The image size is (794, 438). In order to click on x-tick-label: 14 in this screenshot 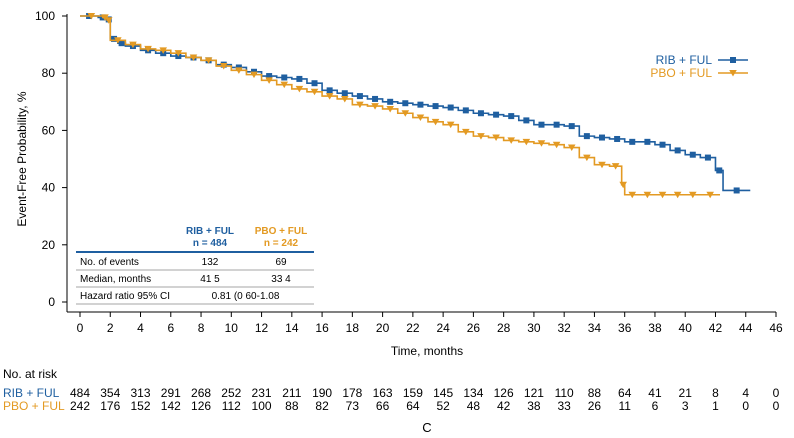, I will do `click(292, 328)`.